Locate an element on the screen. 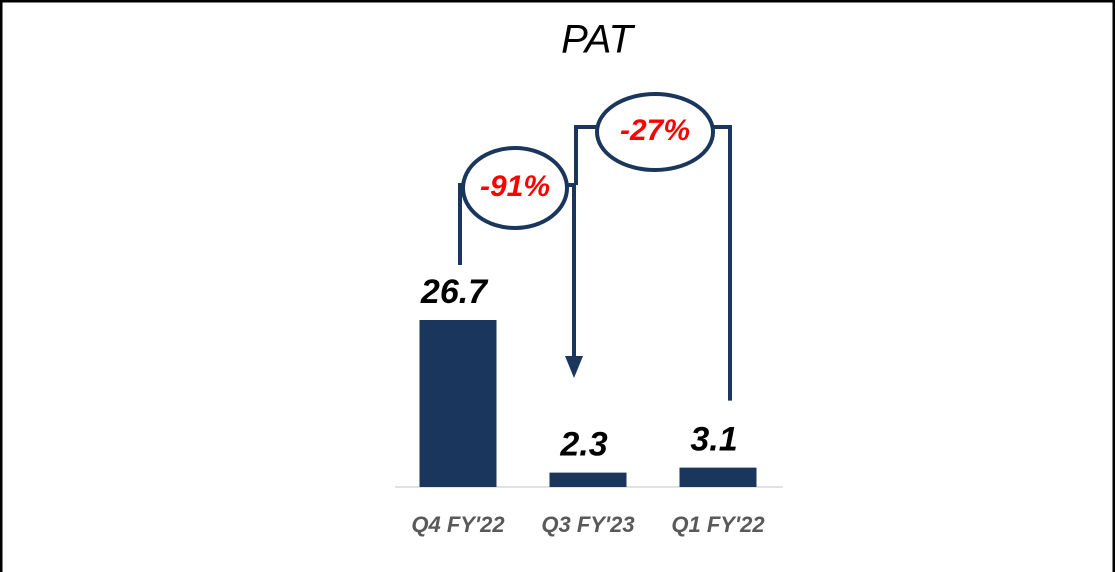 This screenshot has height=572, width=1115. x-tick-label: Q3 FY'23 is located at coordinates (587, 524).